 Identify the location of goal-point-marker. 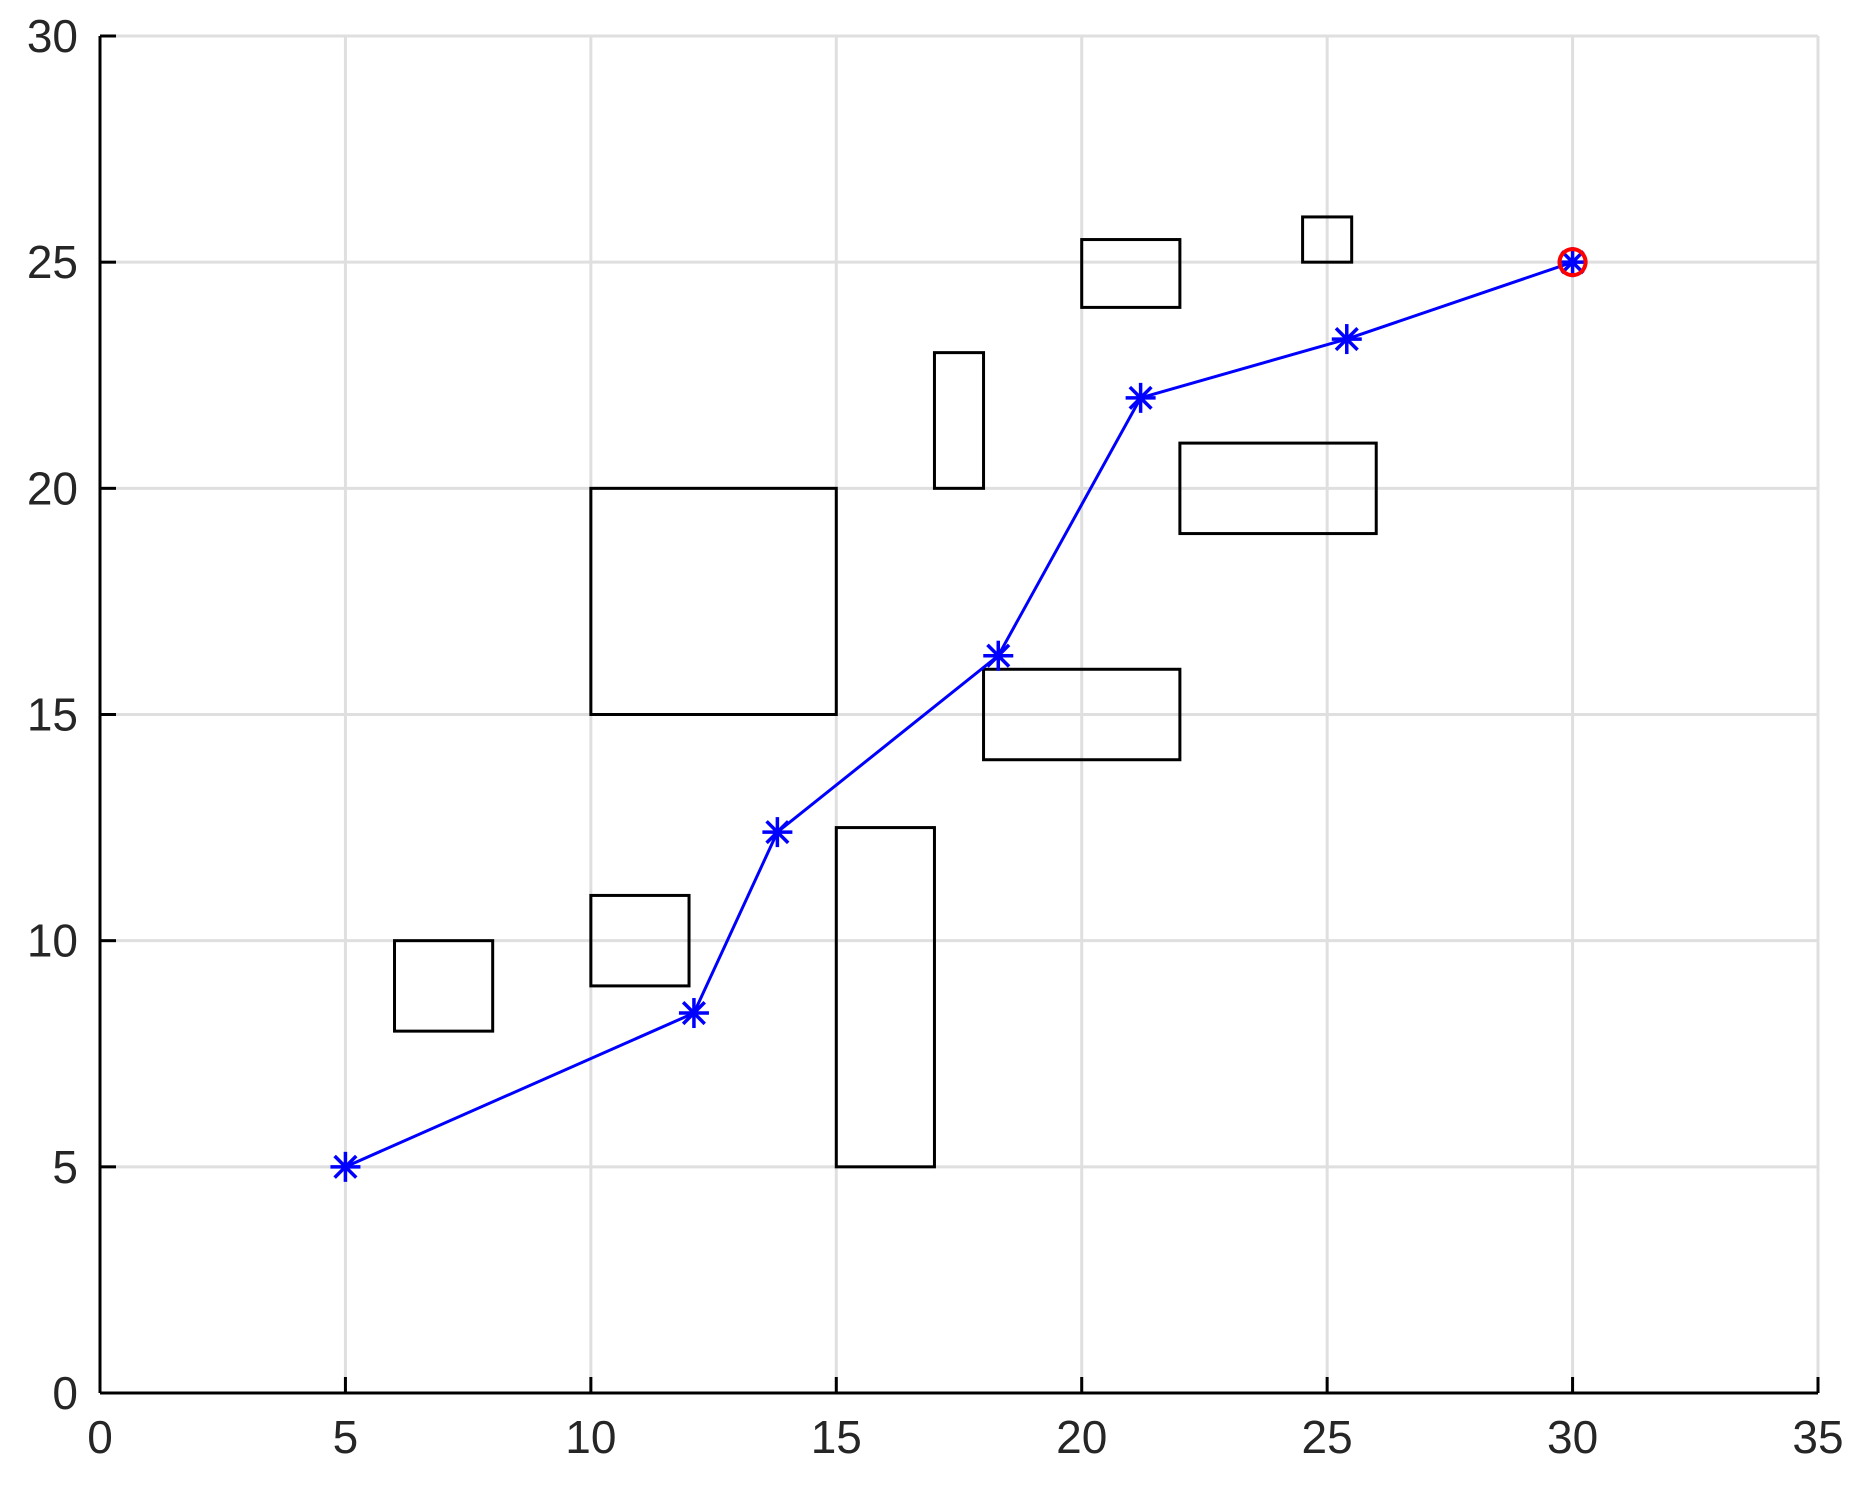
(1572, 262).